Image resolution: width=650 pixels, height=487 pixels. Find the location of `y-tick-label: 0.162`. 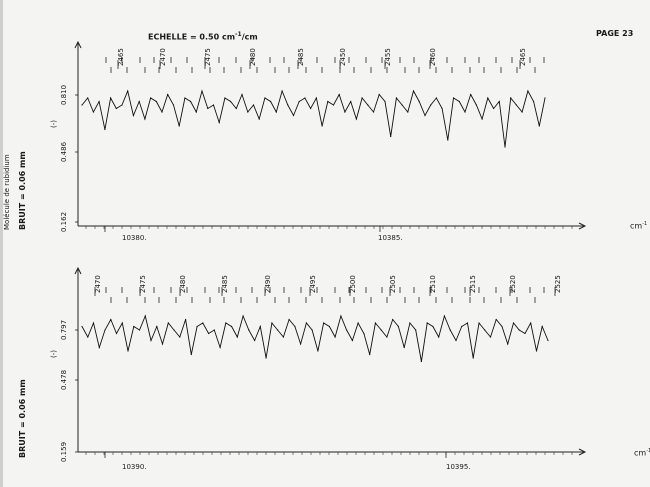

y-tick-label: 0.162 is located at coordinates (64, 222).